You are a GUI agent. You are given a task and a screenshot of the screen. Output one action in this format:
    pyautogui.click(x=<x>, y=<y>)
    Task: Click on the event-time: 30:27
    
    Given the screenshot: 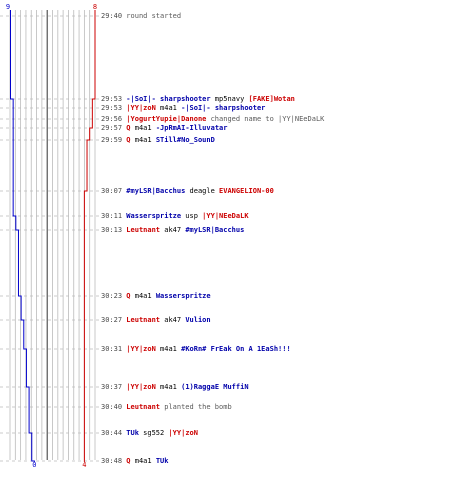 What is the action you would take?
    pyautogui.click(x=114, y=320)
    